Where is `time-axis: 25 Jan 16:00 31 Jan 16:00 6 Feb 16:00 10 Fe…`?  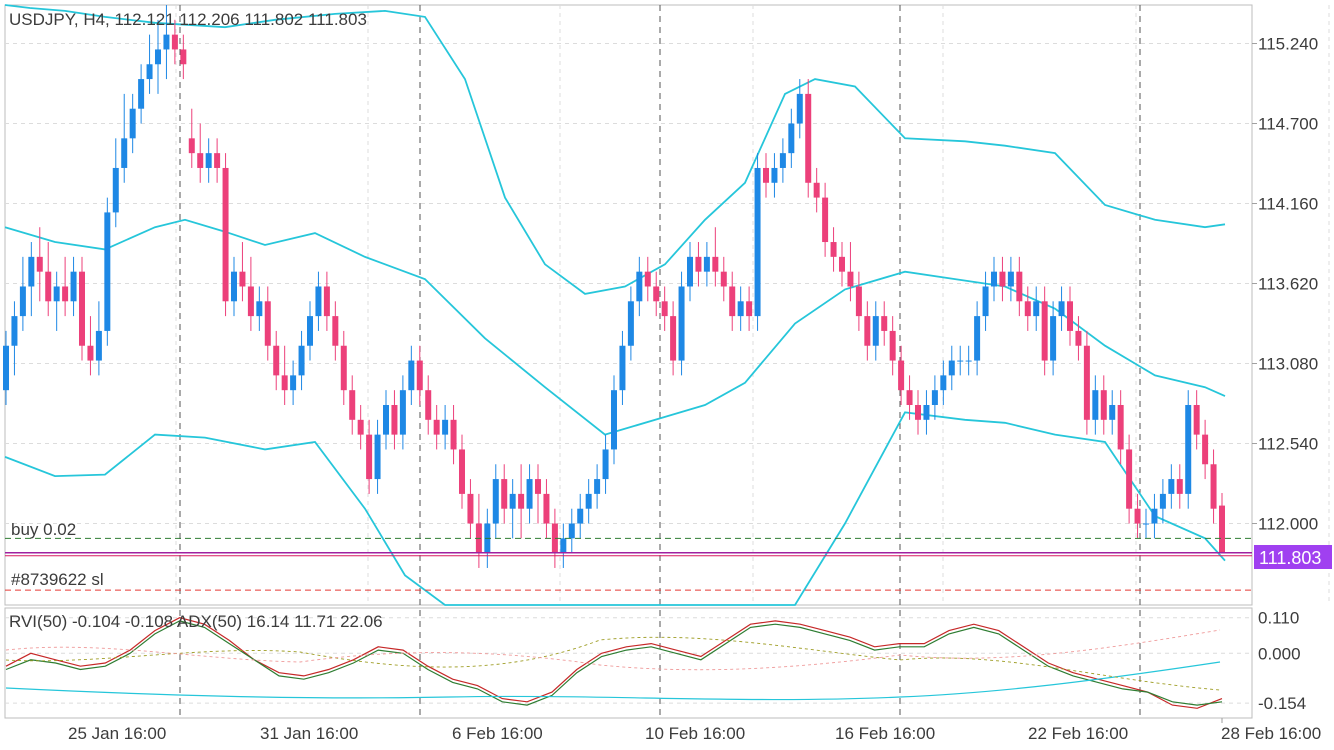 time-axis: 25 Jan 16:00 31 Jan 16:00 6 Feb 16:00 10 Fe… is located at coordinates (694, 730).